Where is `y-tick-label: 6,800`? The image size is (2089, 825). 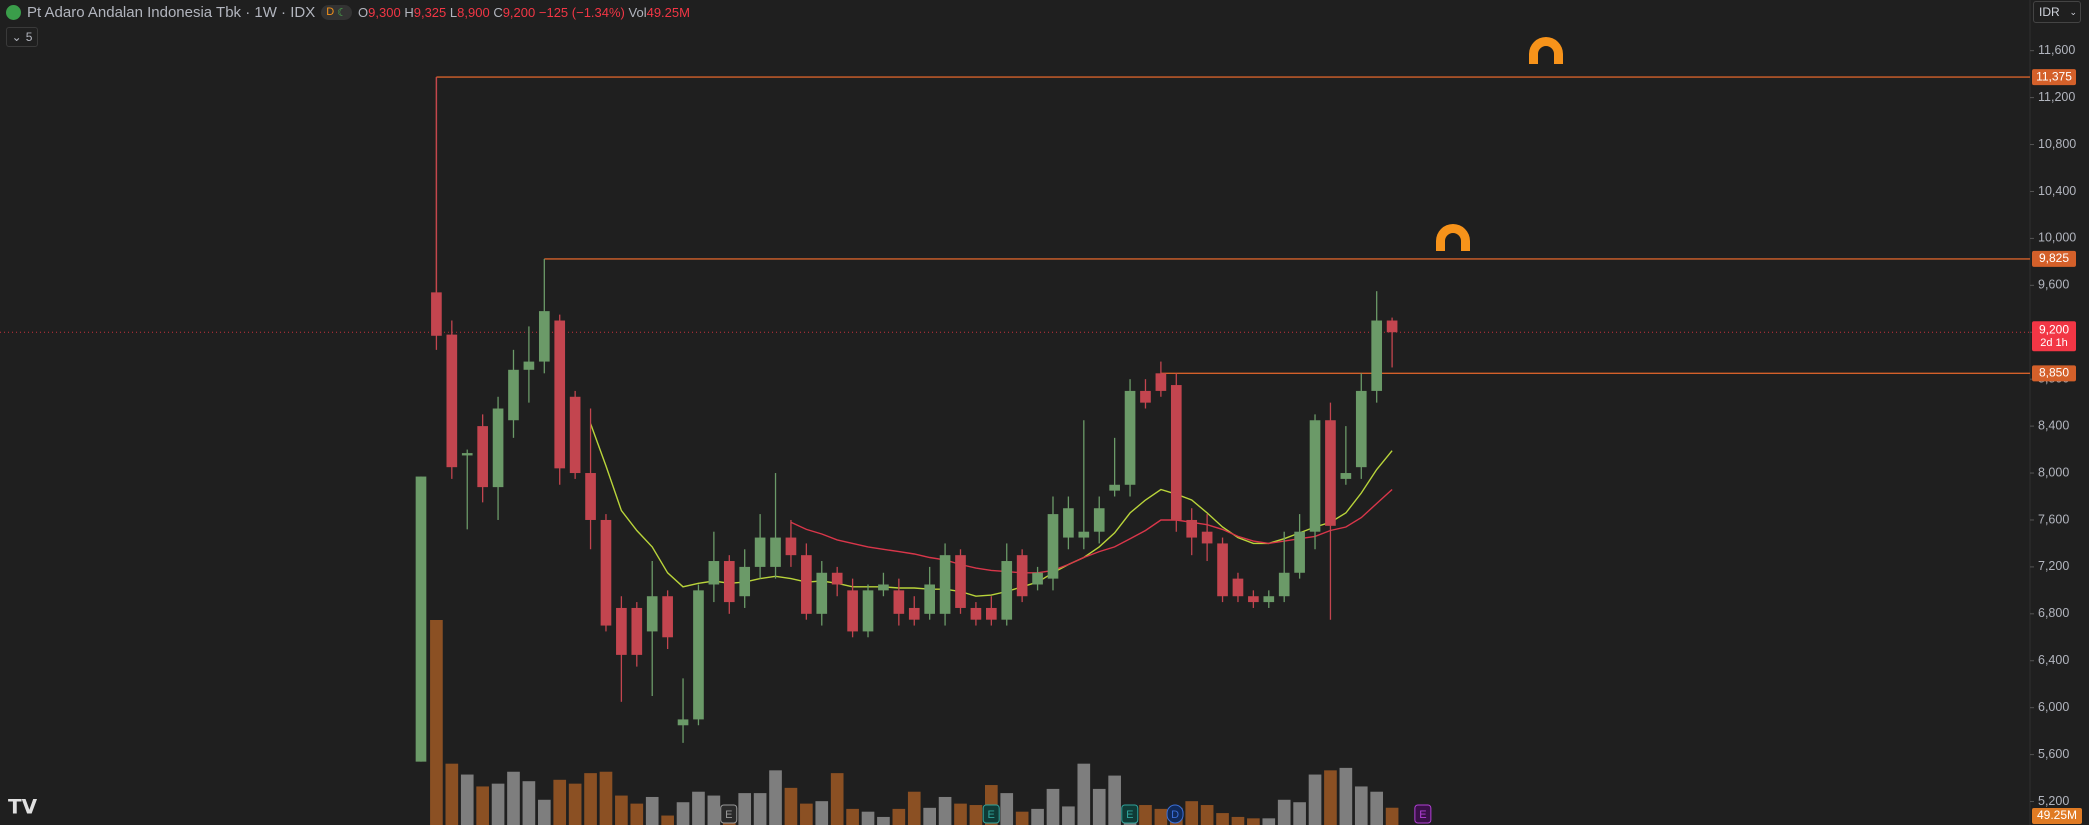
y-tick-label: 6,800 is located at coordinates (2053, 613).